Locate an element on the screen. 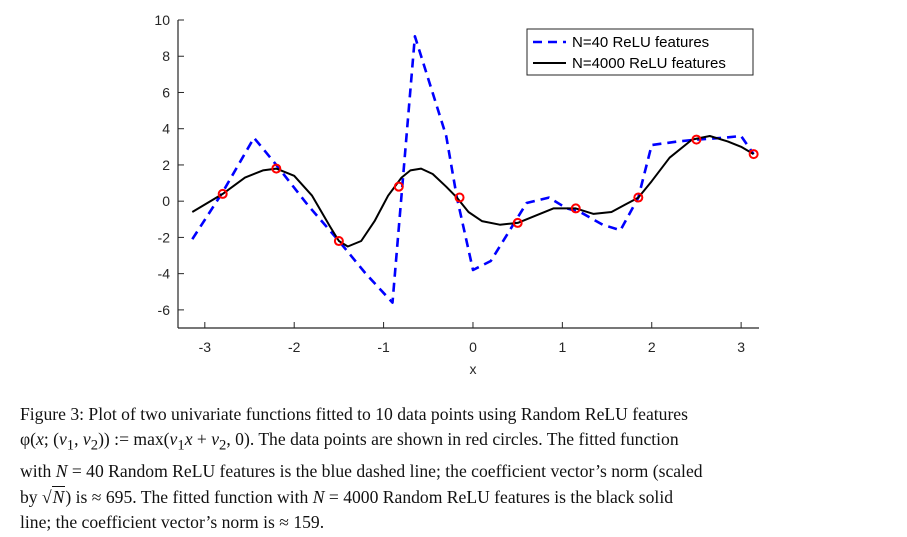  series-n4000-solid-line is located at coordinates (473, 191).